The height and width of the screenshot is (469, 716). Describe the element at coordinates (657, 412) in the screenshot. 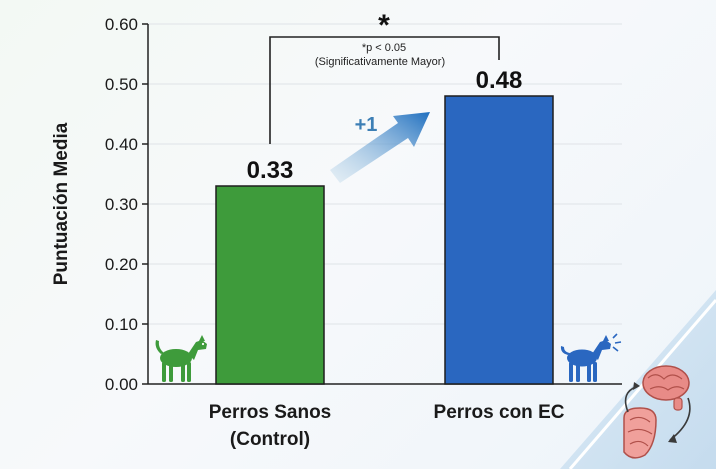

I see `brain-gut-icon` at that location.